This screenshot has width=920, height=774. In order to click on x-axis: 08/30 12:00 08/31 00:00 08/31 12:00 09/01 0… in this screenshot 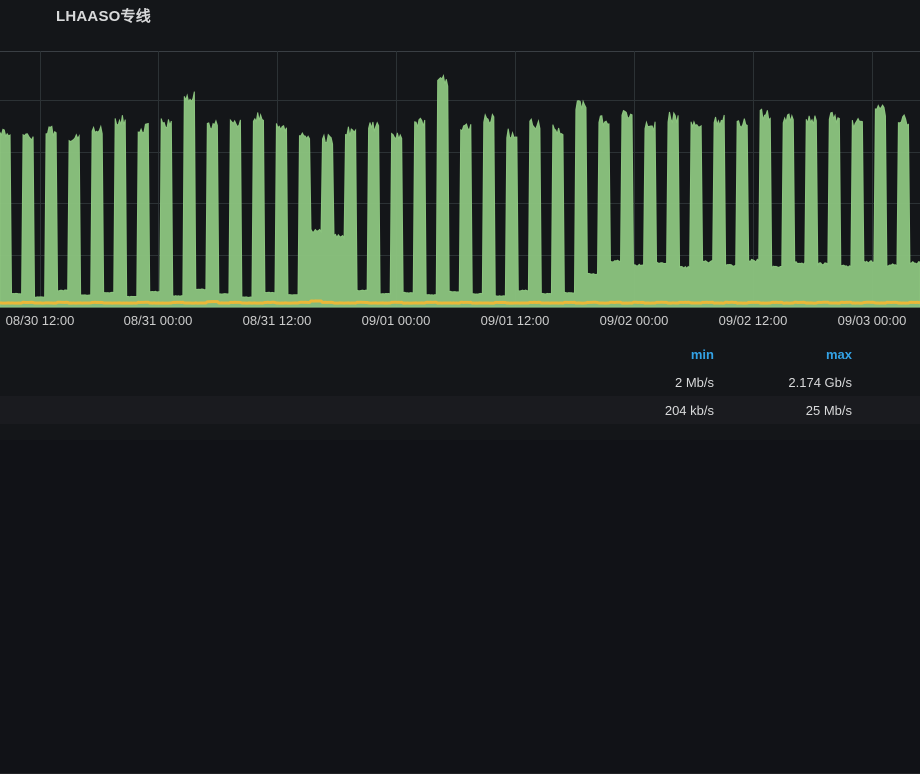, I will do `click(460, 322)`.